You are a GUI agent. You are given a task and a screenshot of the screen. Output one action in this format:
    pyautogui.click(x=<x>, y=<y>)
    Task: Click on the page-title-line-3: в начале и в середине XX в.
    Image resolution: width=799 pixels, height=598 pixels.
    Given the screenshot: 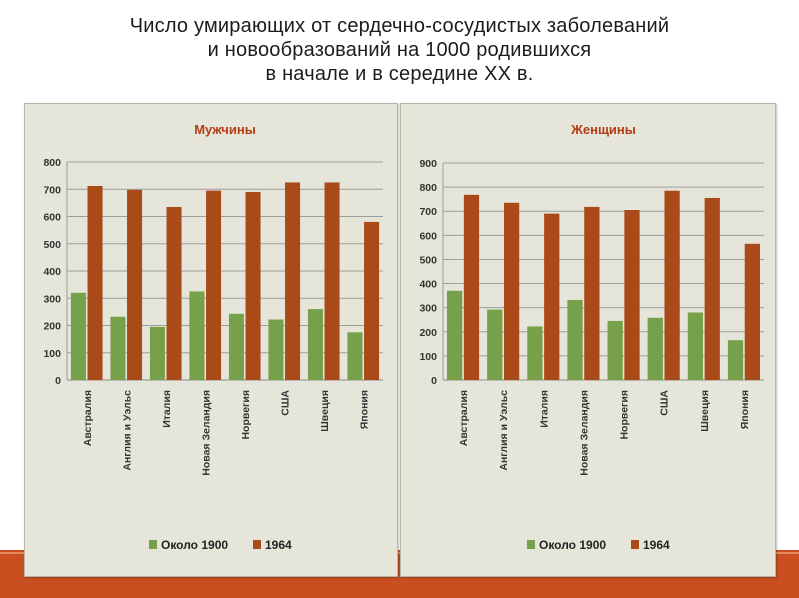 What is the action you would take?
    pyautogui.click(x=399, y=74)
    